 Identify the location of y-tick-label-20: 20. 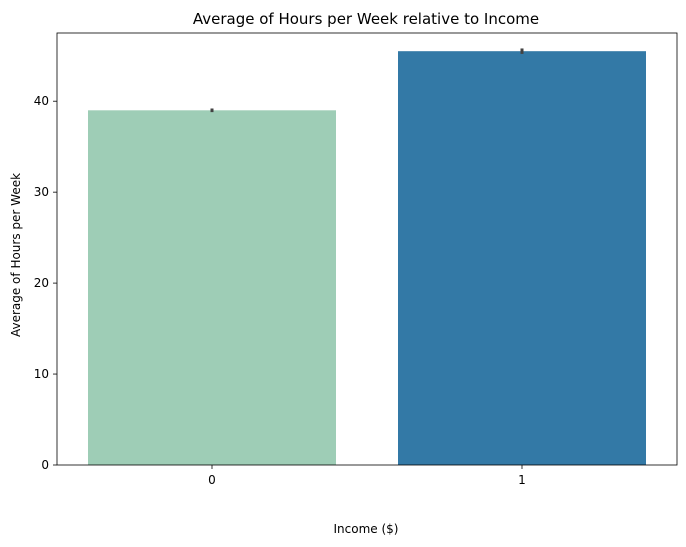
(41, 283).